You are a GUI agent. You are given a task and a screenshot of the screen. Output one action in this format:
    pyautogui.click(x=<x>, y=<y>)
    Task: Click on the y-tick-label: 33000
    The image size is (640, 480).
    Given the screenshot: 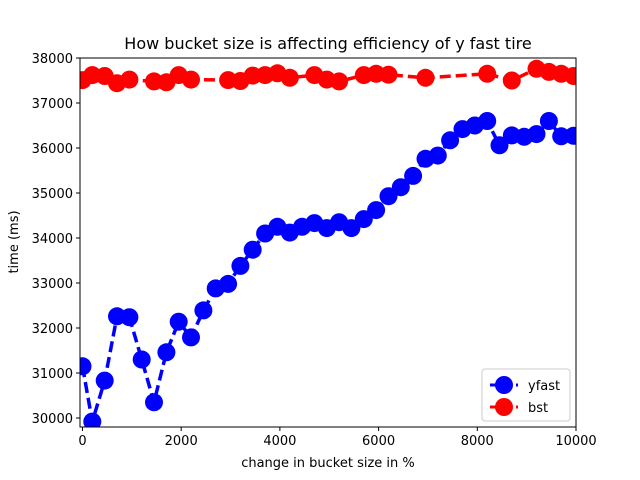 What is the action you would take?
    pyautogui.click(x=52, y=284)
    